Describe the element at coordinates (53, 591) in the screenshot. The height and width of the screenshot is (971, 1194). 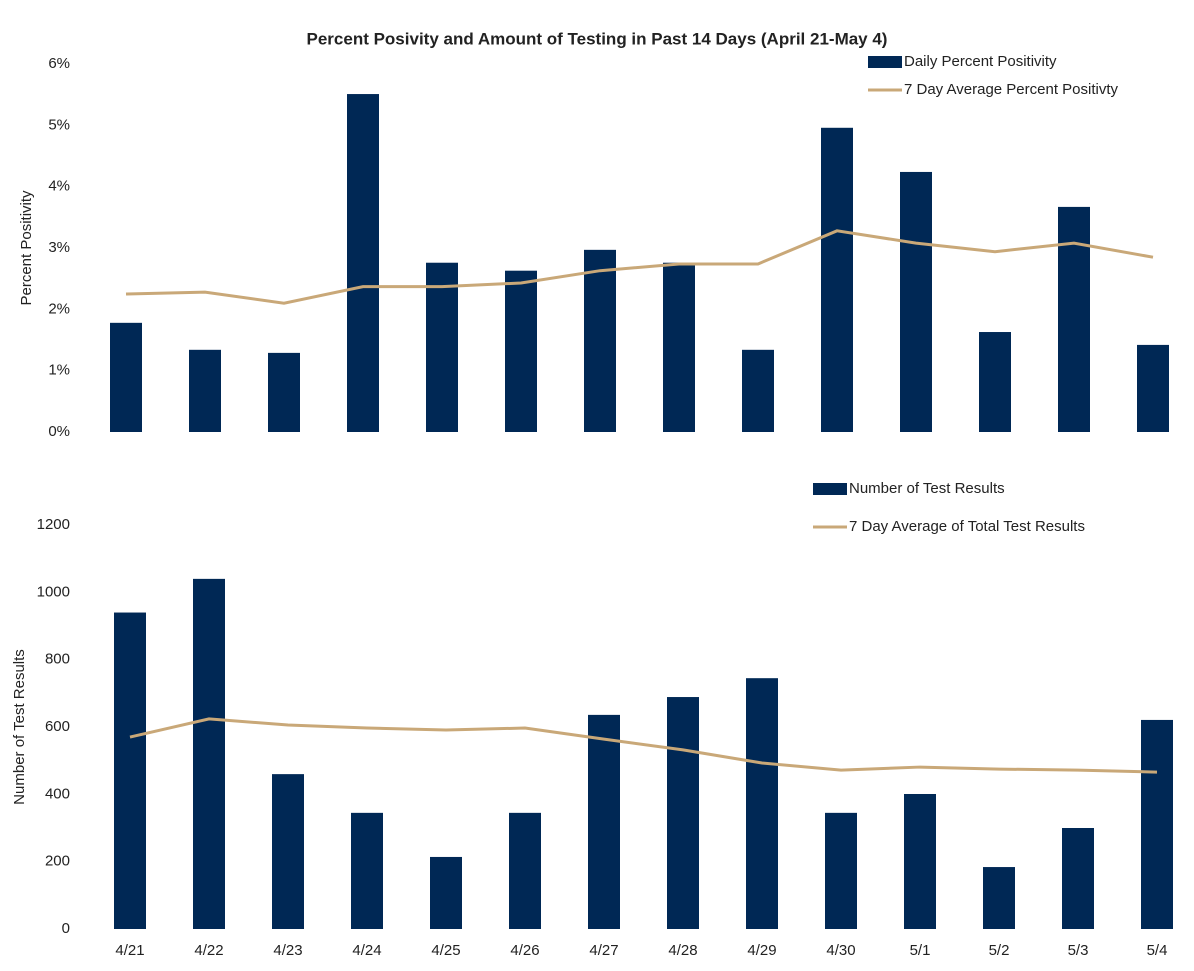
I see `y-tick-label: 1000` at that location.